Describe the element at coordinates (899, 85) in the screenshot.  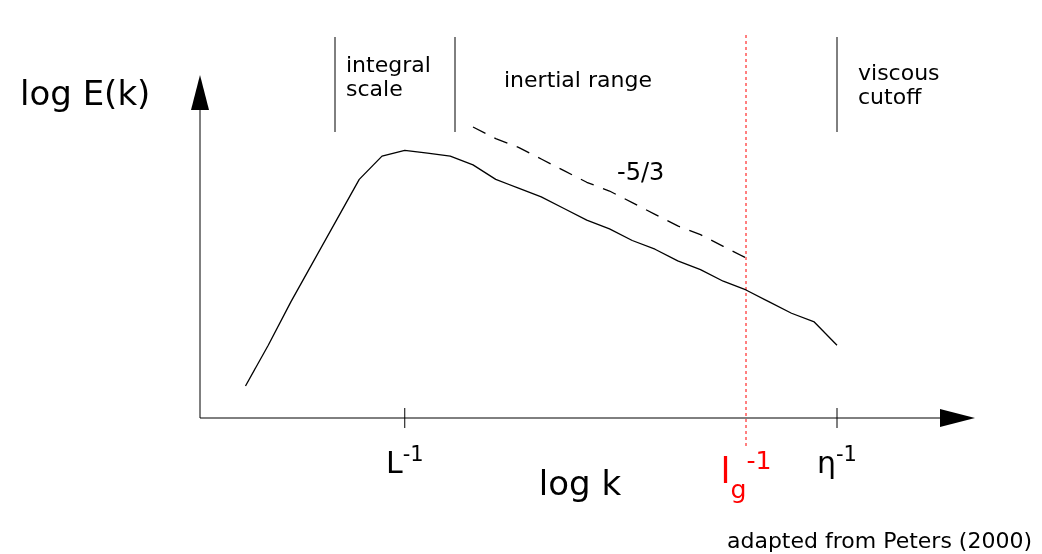
I see `text: viscous cutoff` at that location.